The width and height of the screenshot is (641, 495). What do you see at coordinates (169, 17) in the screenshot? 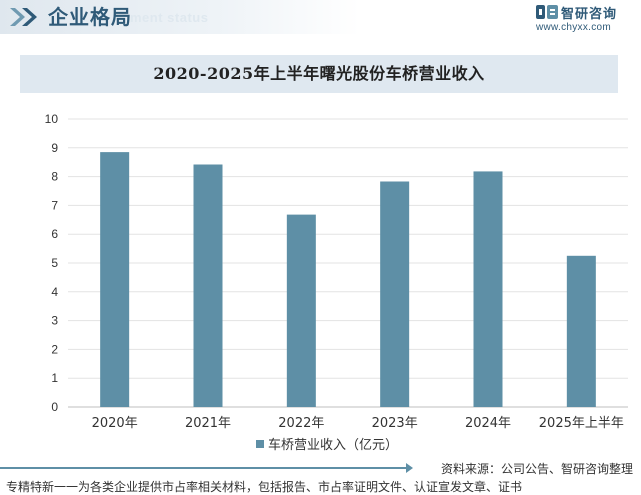
I see `header-english-subtitle: ment status` at bounding box center [169, 17].